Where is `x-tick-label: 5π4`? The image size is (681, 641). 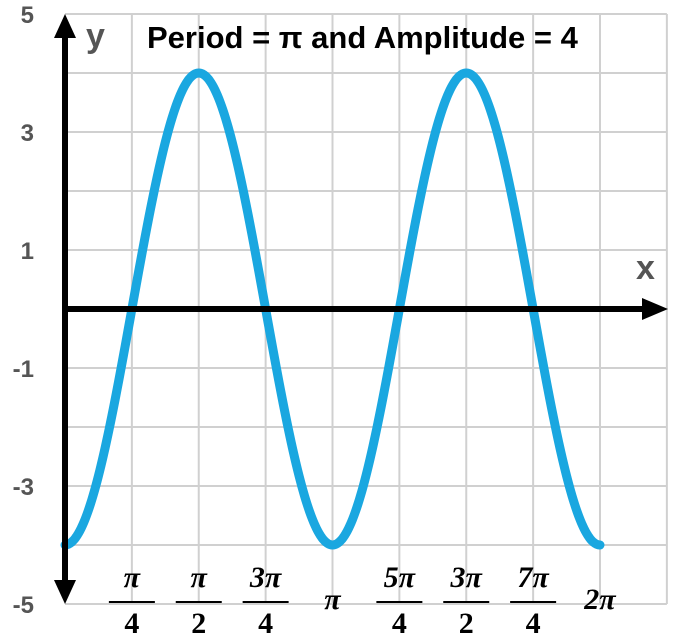 x-tick-label: 5π4 is located at coordinates (399, 600).